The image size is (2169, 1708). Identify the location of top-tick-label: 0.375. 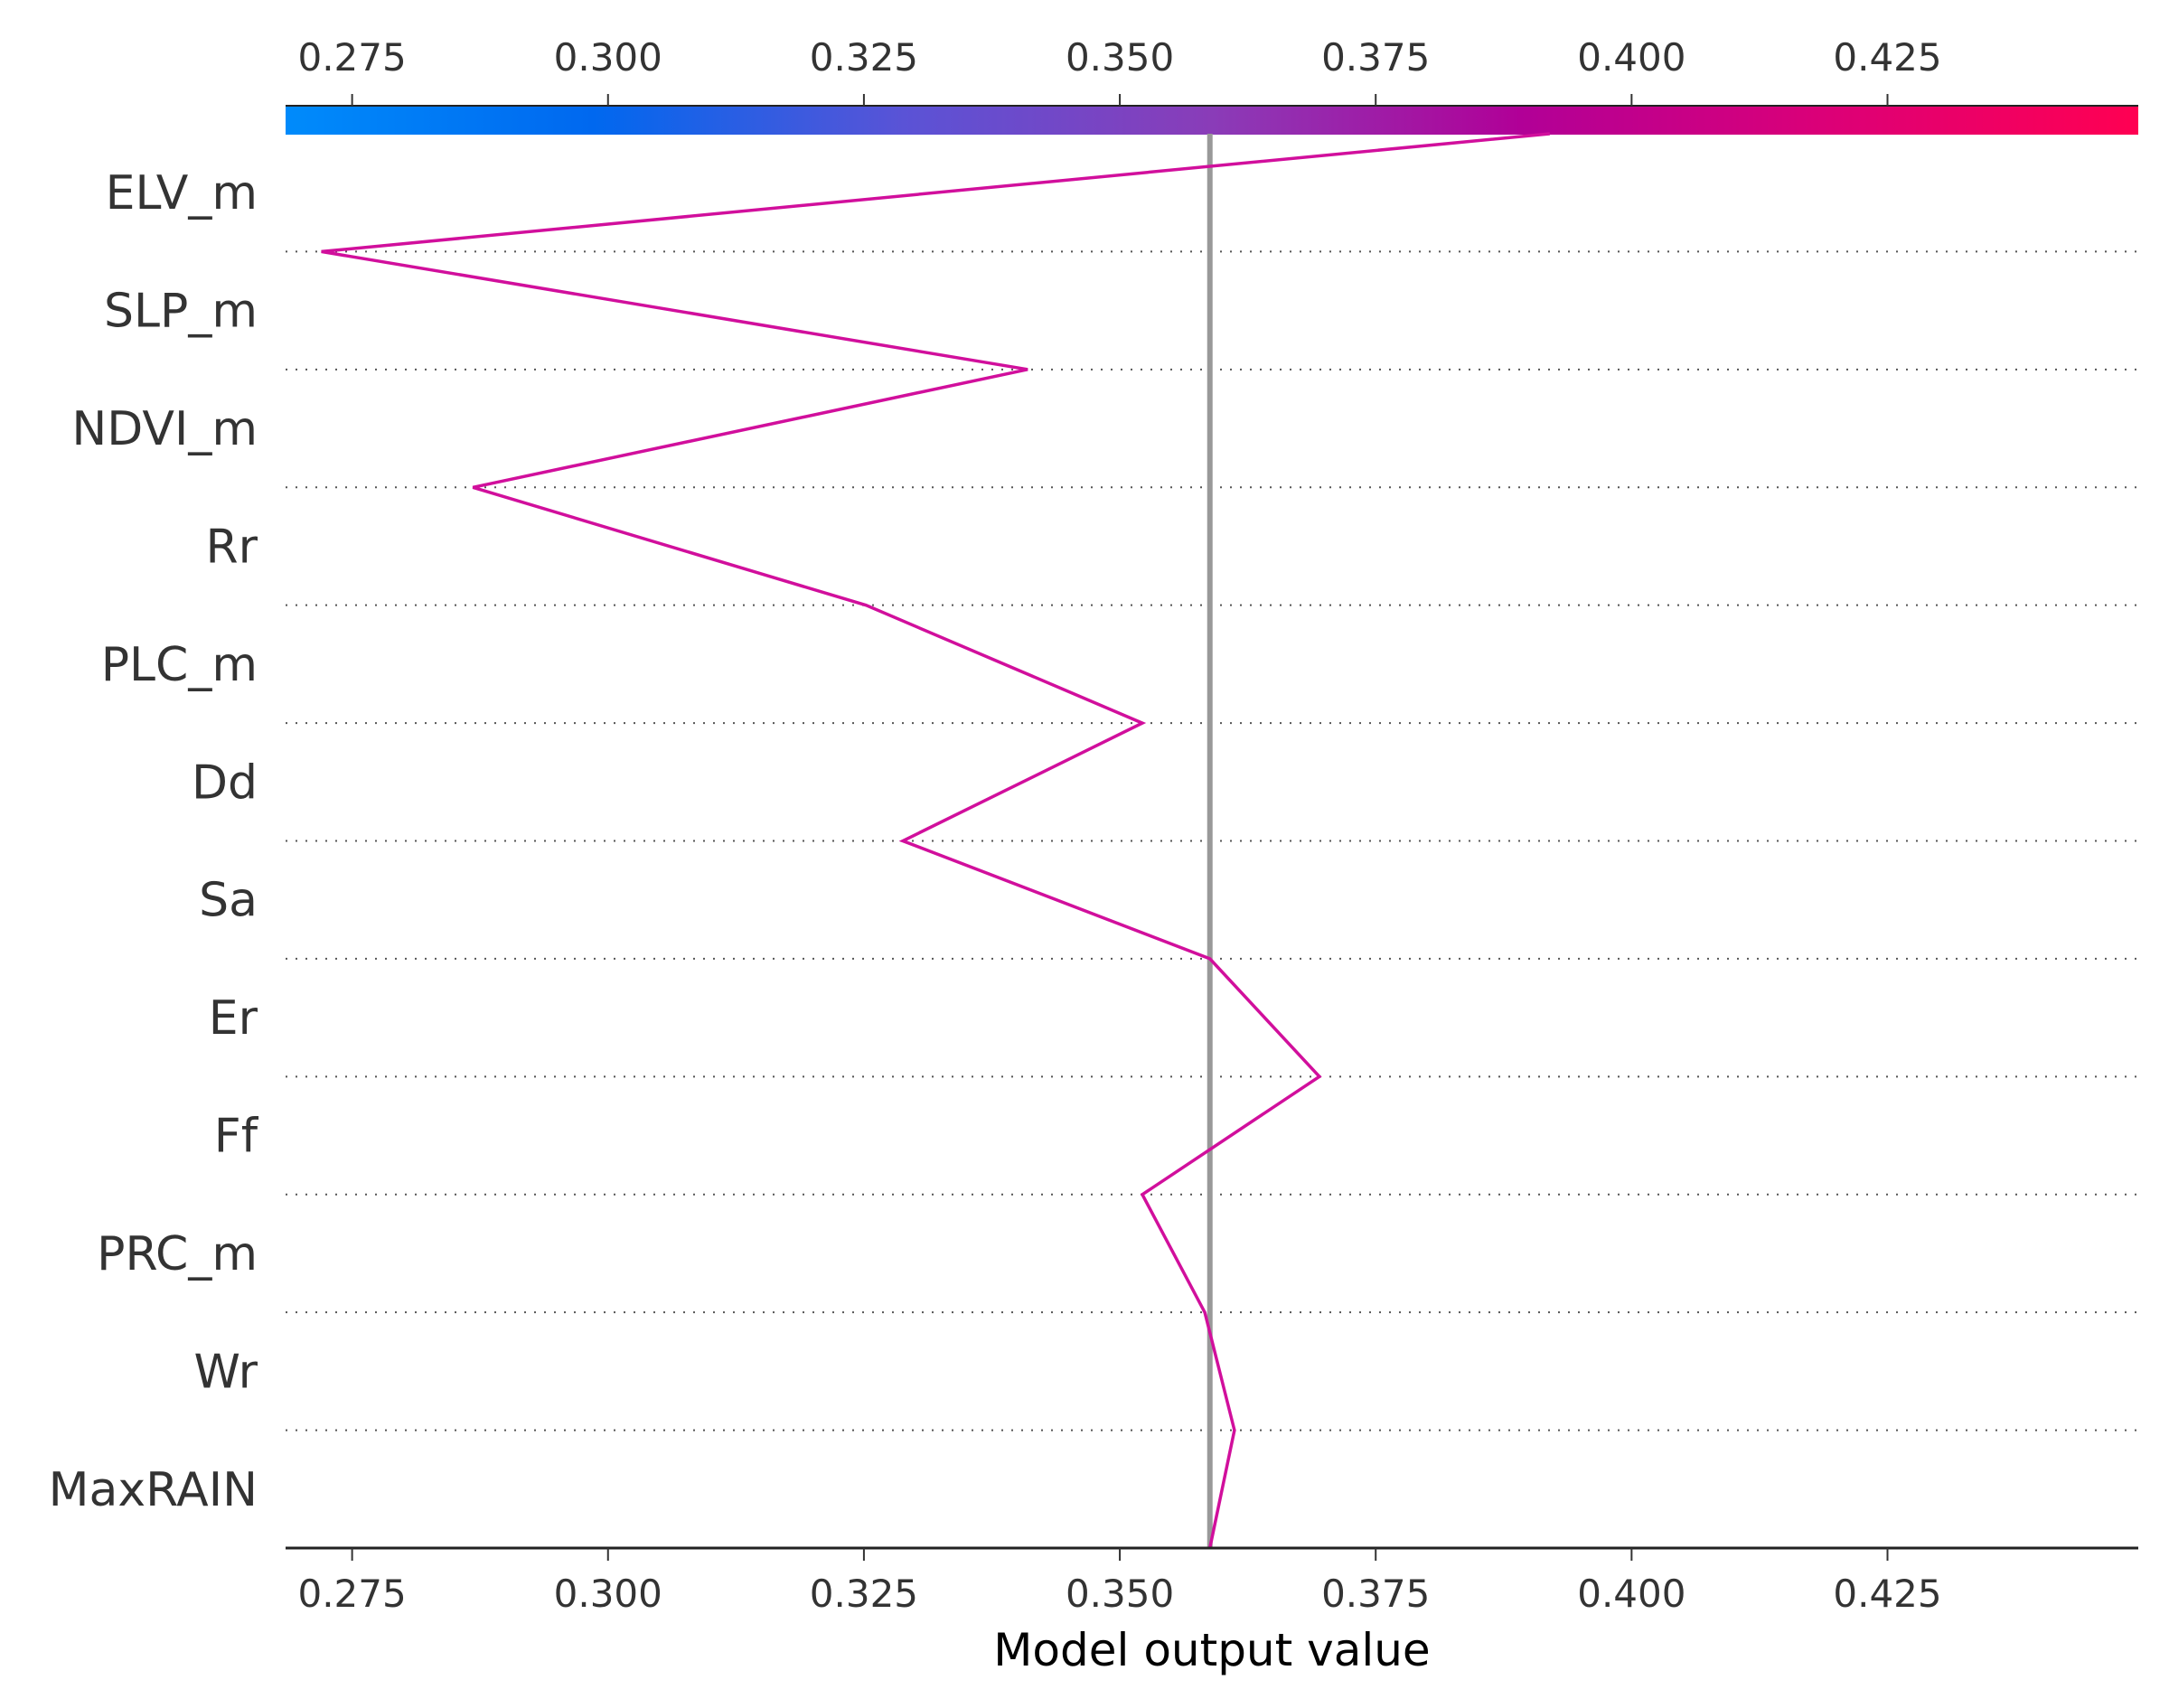
(1376, 57).